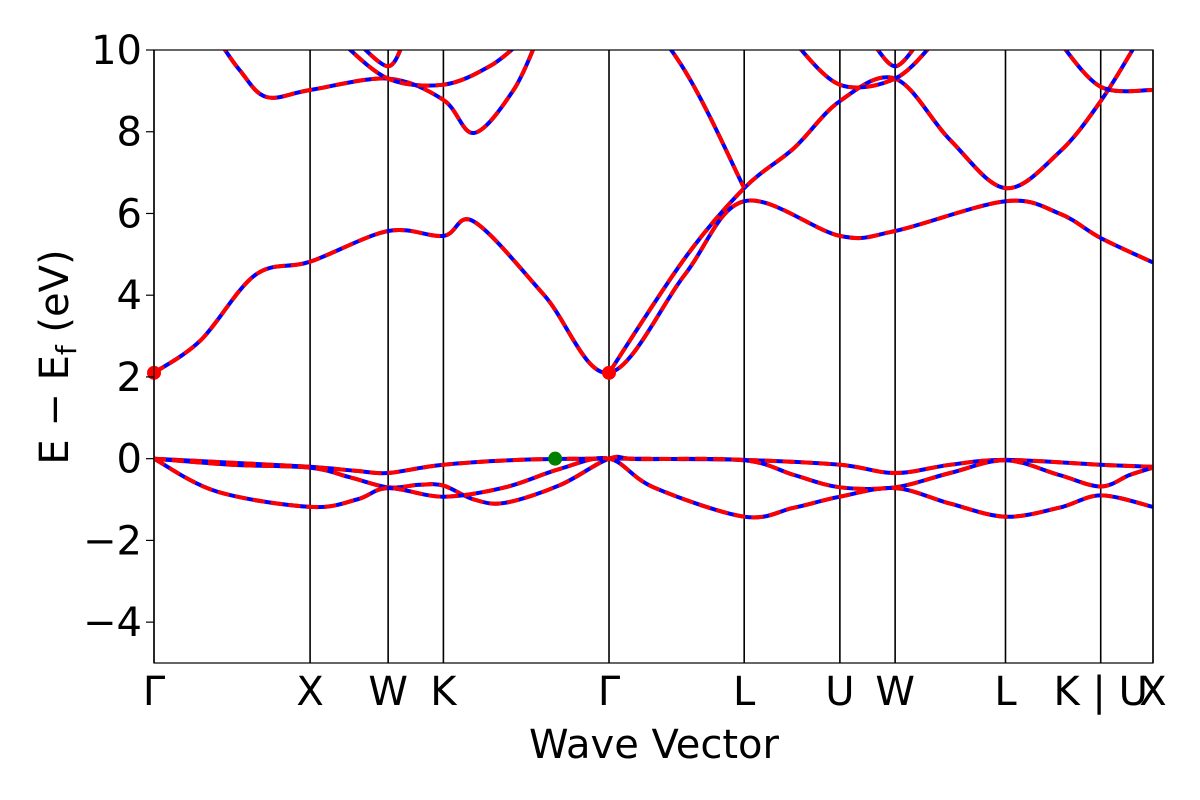 Image resolution: width=1200 pixels, height=800 pixels. I want to click on y-ticks: −4 −2 0 2 4 6 8 10, so click(118, 337).